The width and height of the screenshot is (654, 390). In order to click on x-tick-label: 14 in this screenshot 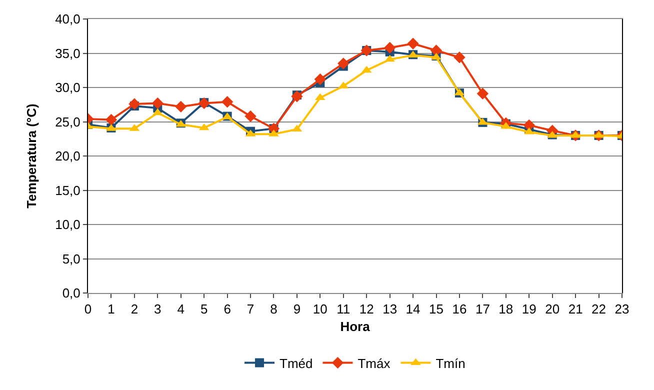, I will do `click(413, 309)`.